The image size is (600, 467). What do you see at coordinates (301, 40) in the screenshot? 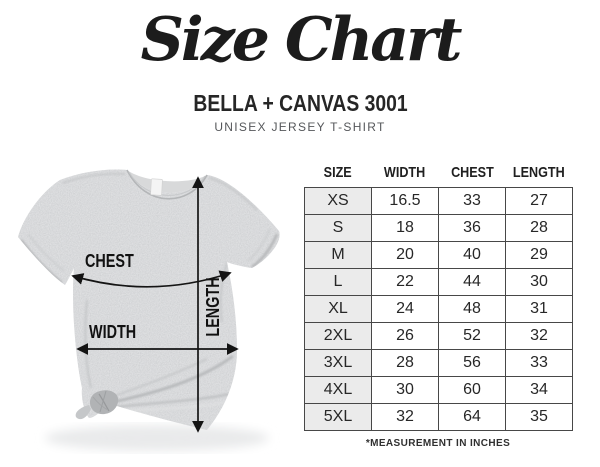
I see `page-title: Size Chart` at bounding box center [301, 40].